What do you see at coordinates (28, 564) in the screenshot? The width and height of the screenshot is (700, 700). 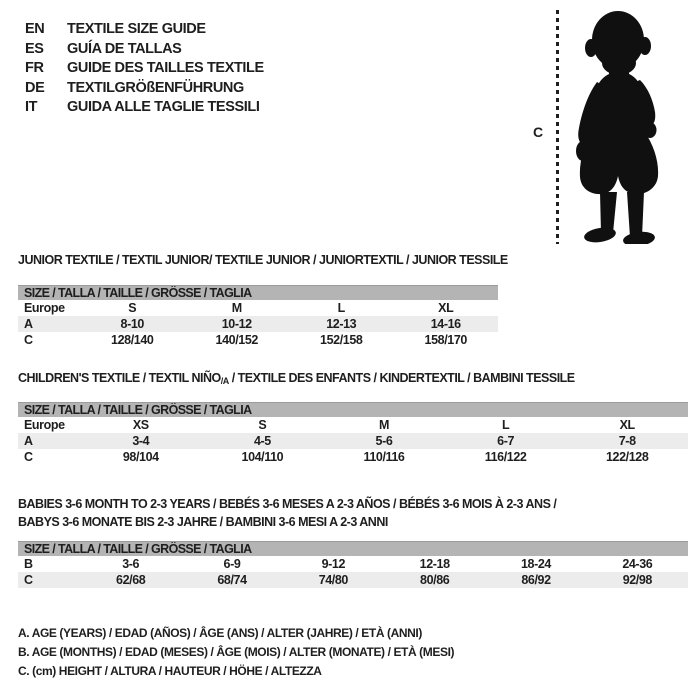 I see `row-label: B` at bounding box center [28, 564].